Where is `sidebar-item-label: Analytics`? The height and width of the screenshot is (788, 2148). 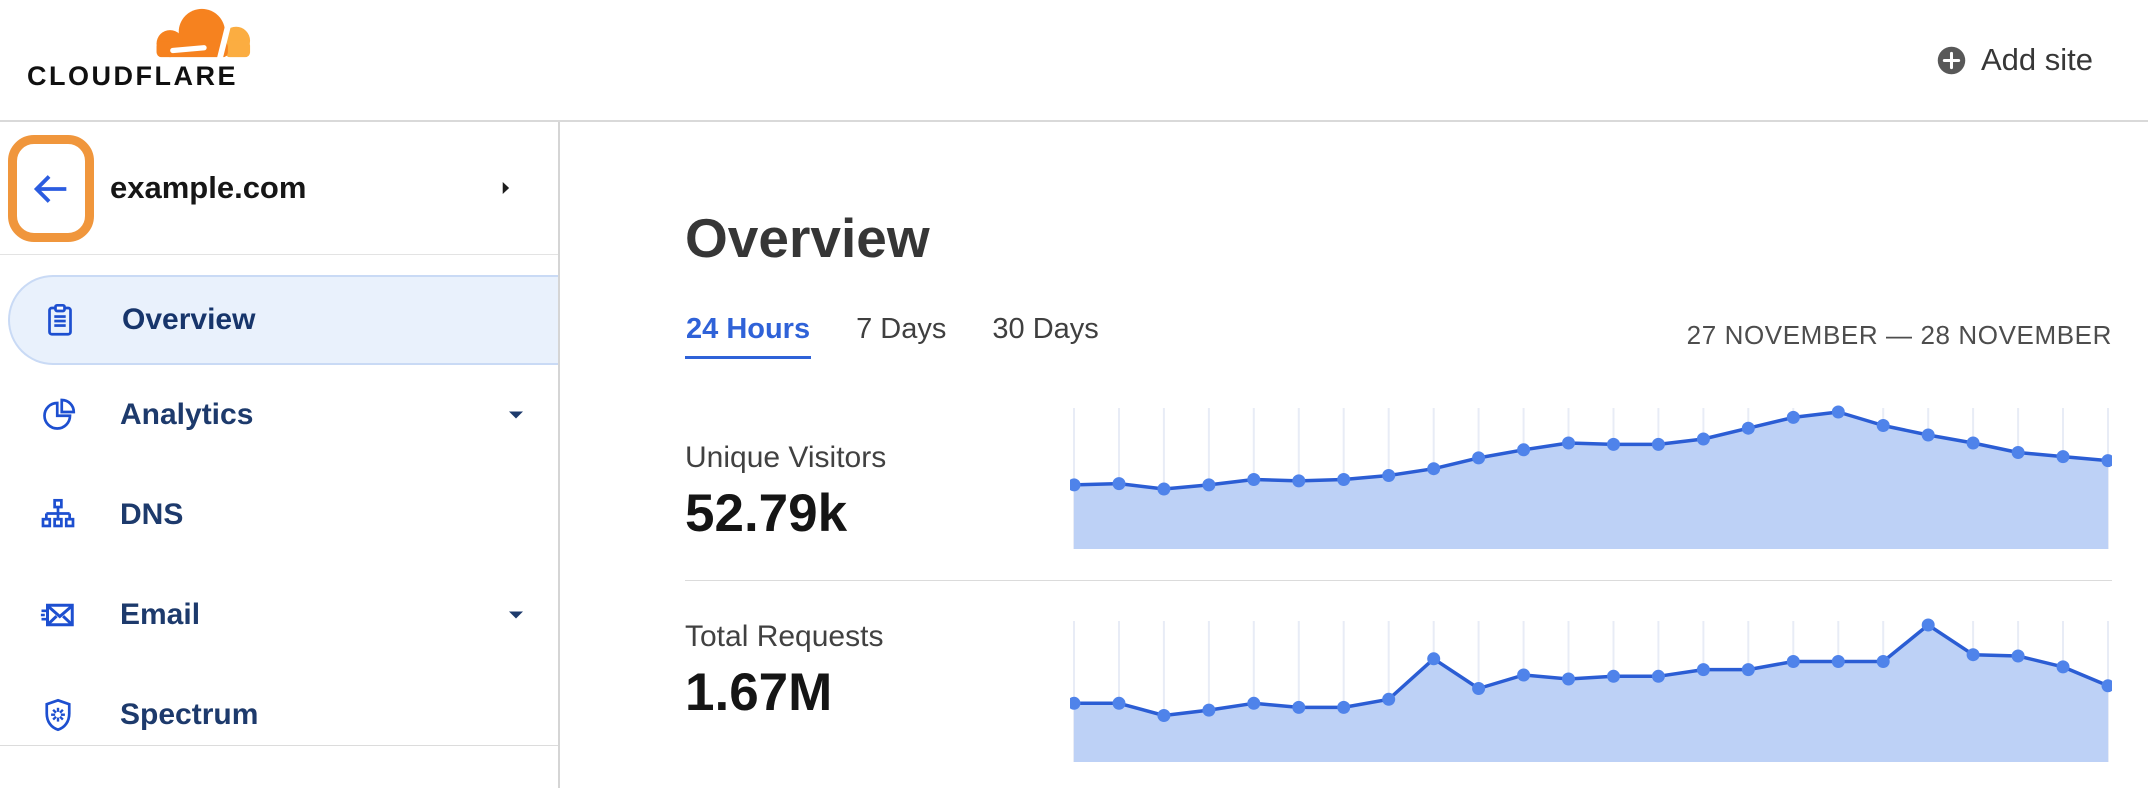
sidebar-item-label: Analytics is located at coordinates (187, 414).